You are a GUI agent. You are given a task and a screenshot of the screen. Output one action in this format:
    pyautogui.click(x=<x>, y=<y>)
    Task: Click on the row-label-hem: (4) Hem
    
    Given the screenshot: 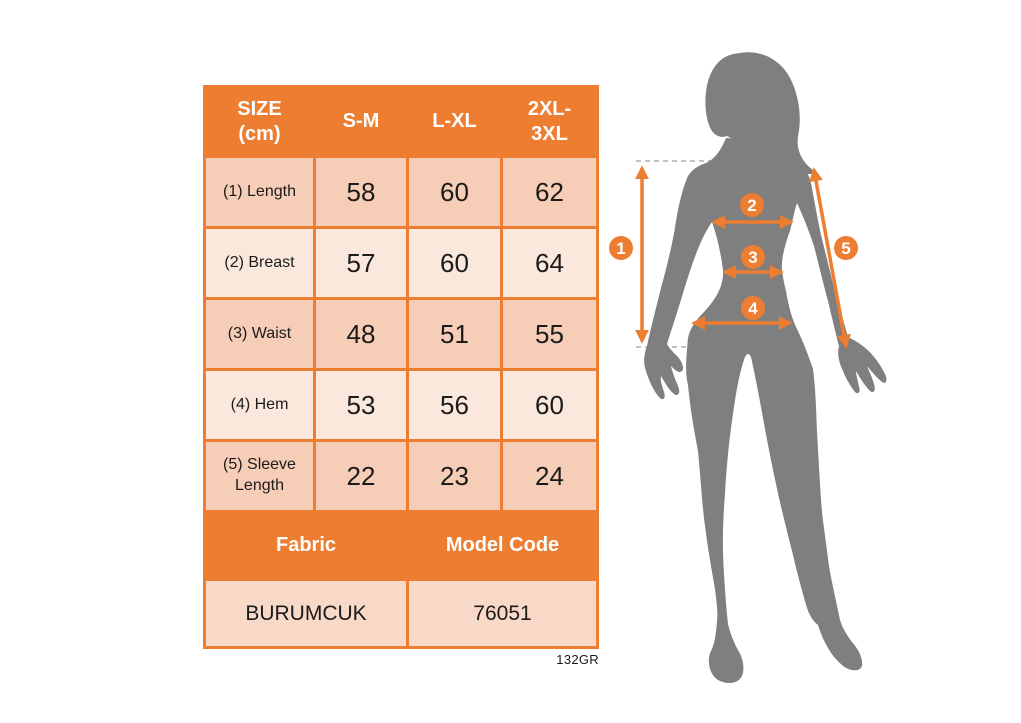 What is the action you would take?
    pyautogui.click(x=259, y=405)
    